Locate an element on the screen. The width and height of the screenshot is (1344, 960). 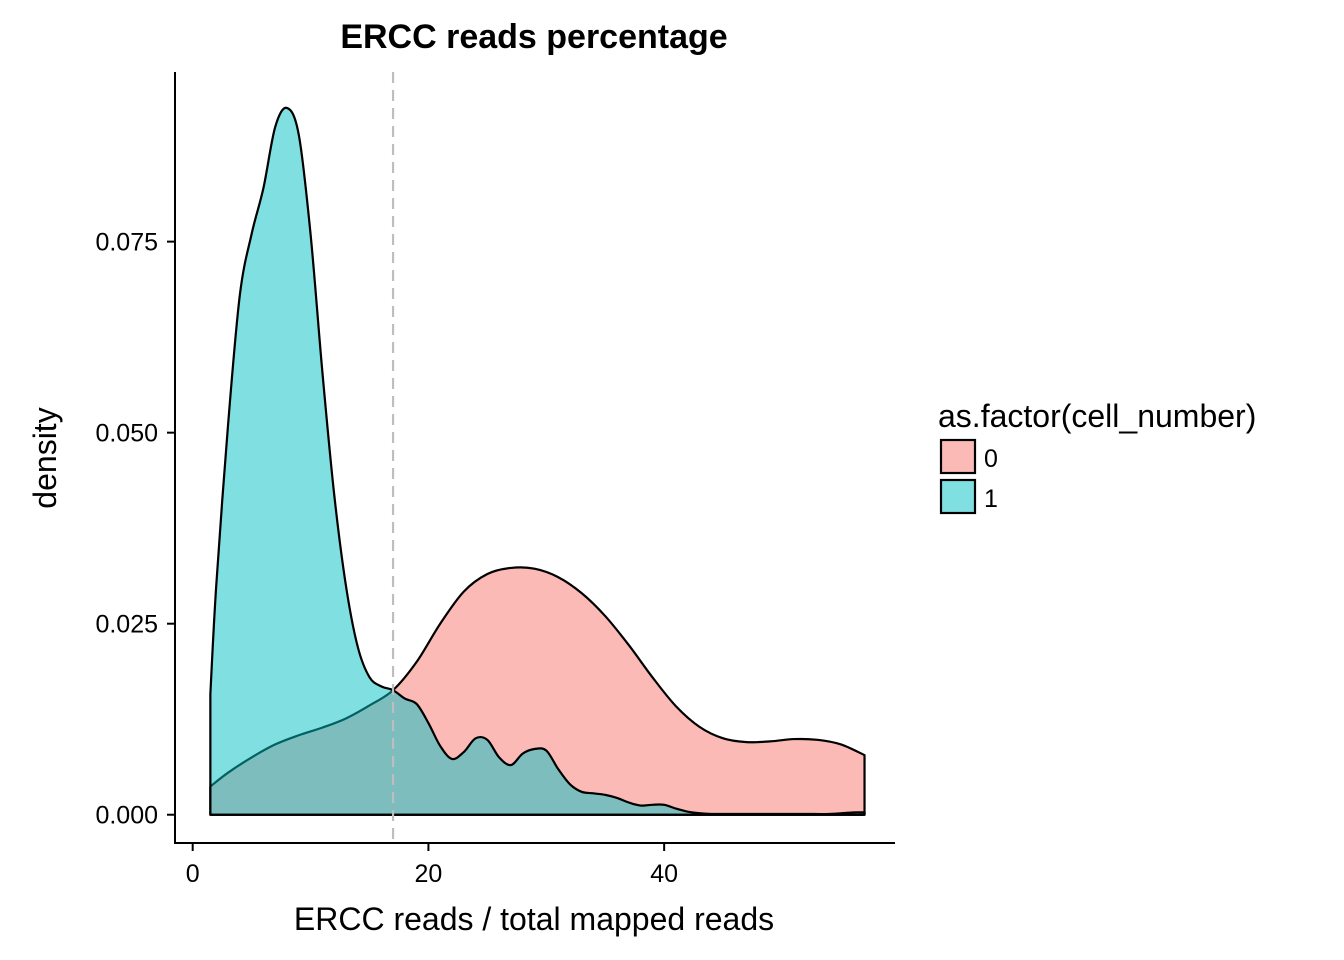
x-tick-label: 0 is located at coordinates (193, 874).